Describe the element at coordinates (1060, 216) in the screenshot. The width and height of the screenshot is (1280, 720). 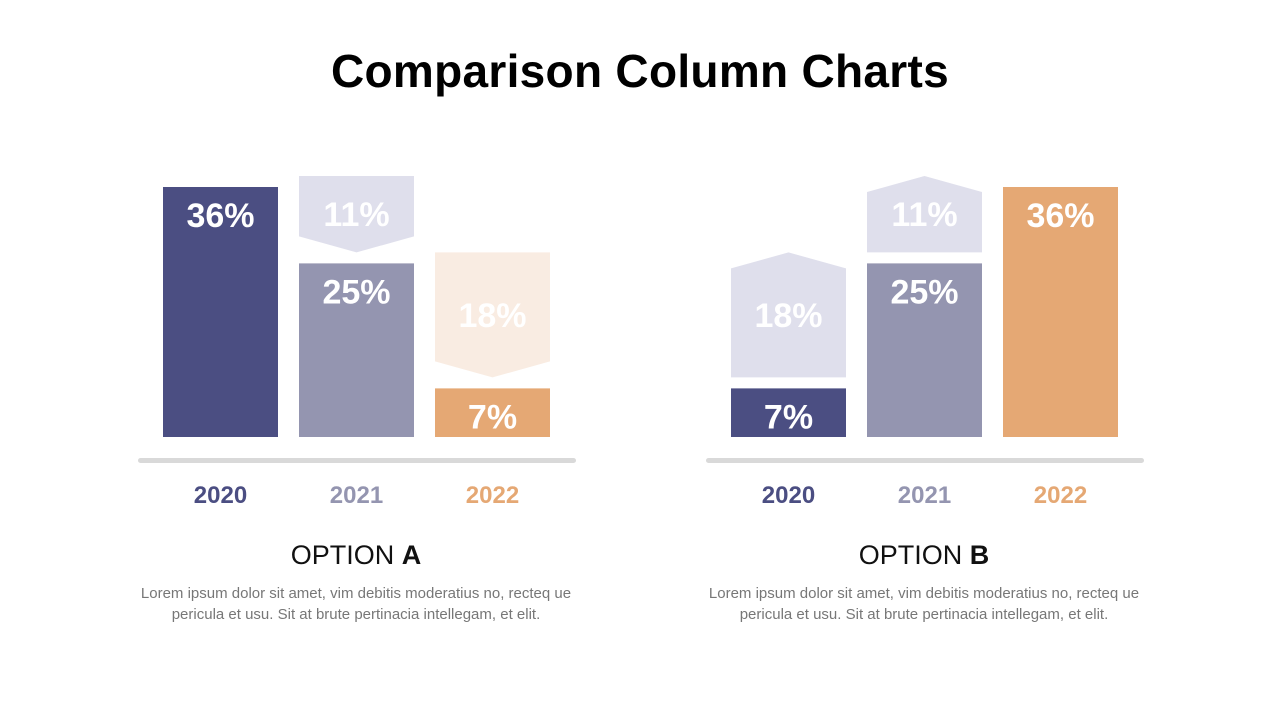
I see `chart-b-2022-value-label: 36%` at that location.